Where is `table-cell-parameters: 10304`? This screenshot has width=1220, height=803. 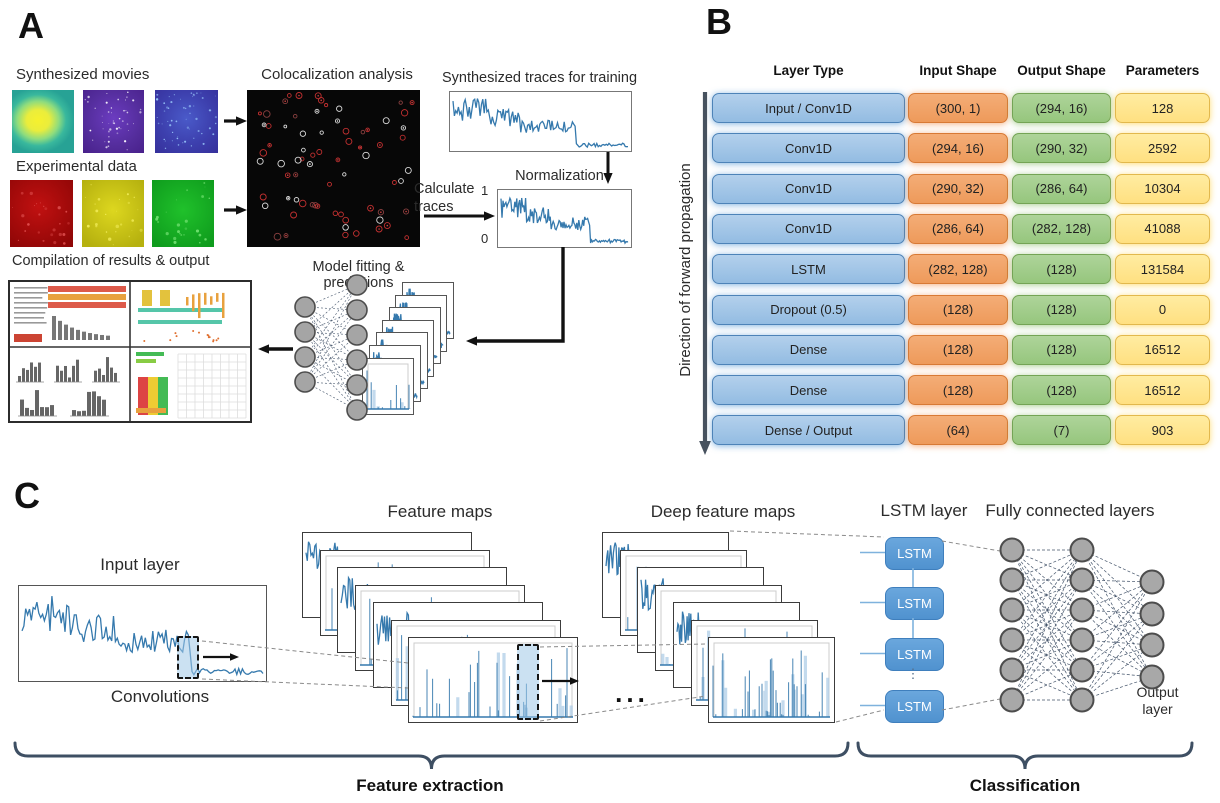
table-cell-parameters: 10304 is located at coordinates (1162, 188).